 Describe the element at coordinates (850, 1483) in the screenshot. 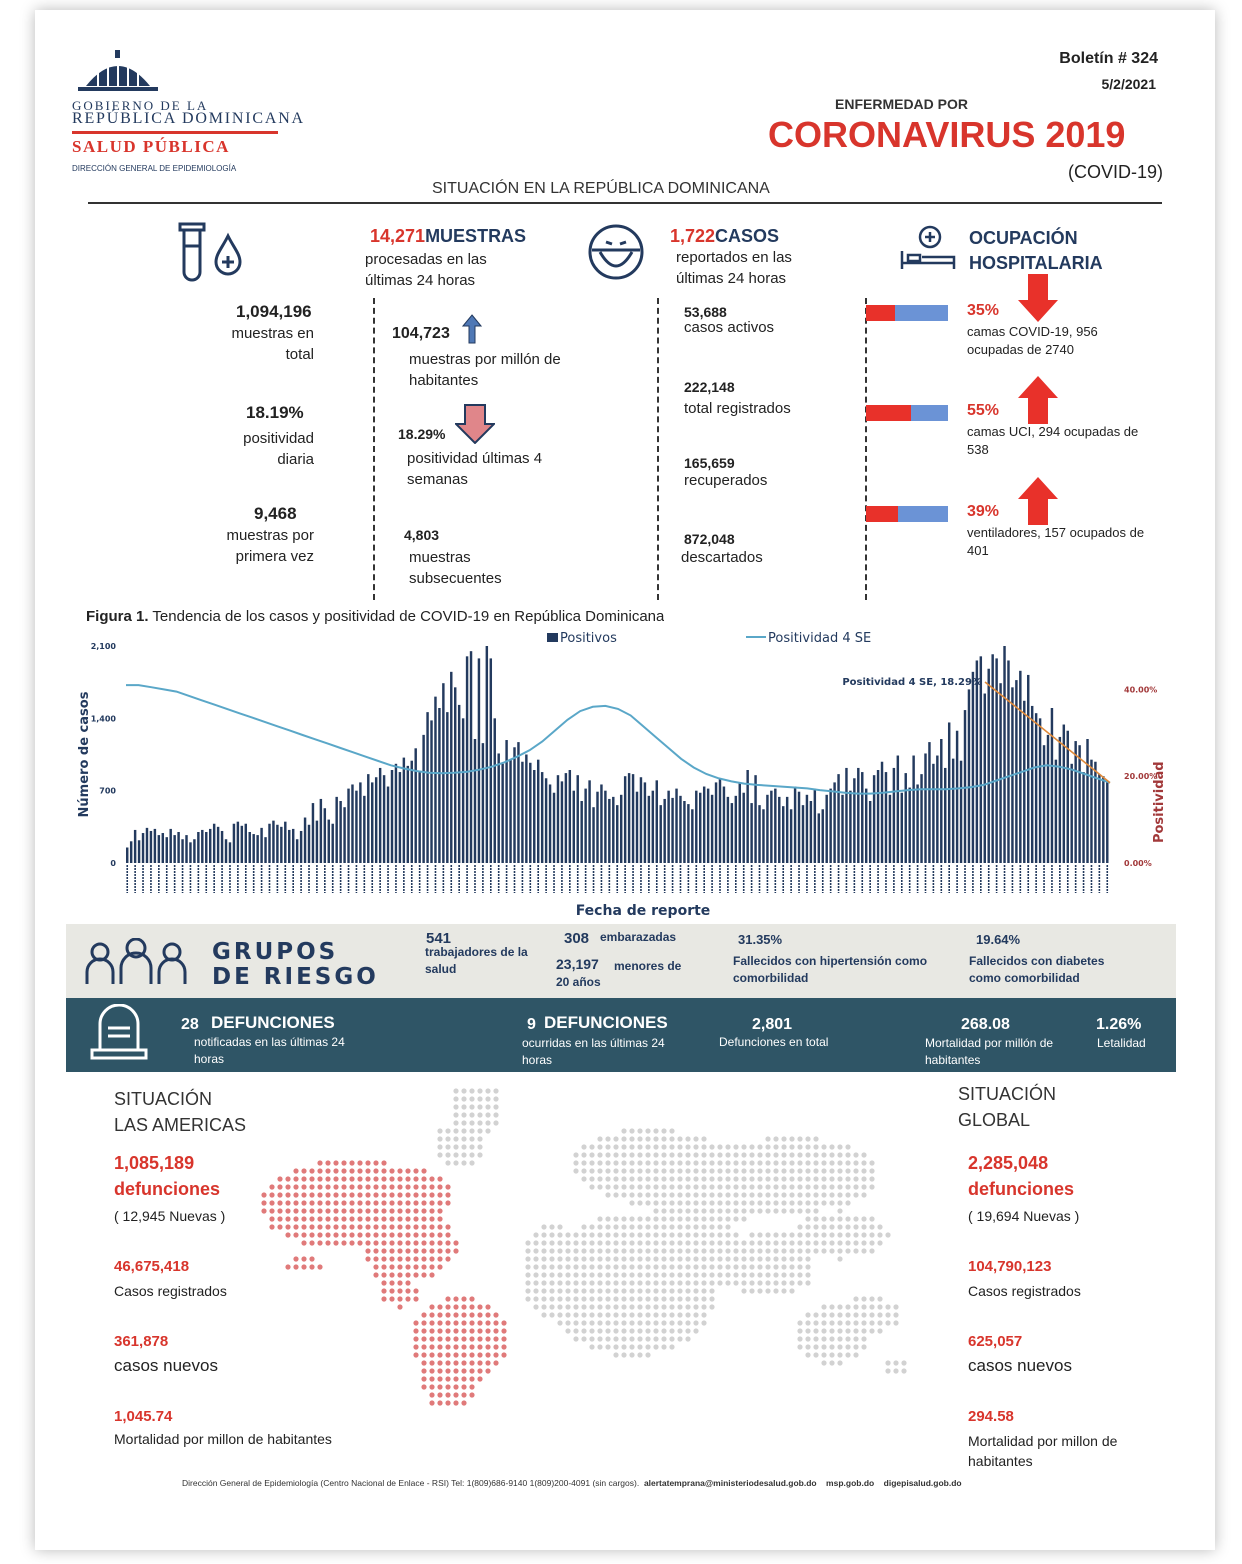

I see `footer-site-link-1: msp.gob.do` at that location.